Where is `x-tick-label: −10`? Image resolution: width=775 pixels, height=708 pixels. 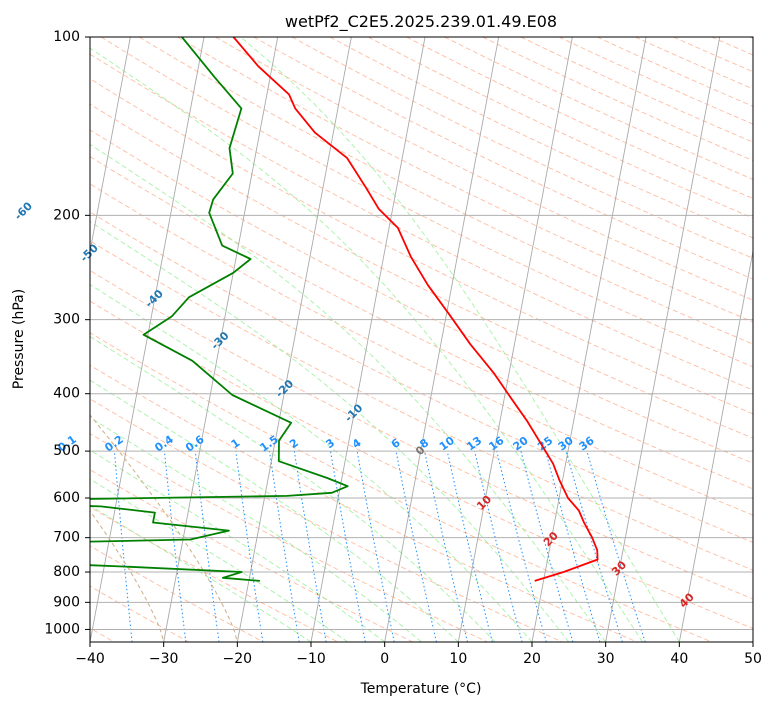
x-tick-label: −10 is located at coordinates (311, 659).